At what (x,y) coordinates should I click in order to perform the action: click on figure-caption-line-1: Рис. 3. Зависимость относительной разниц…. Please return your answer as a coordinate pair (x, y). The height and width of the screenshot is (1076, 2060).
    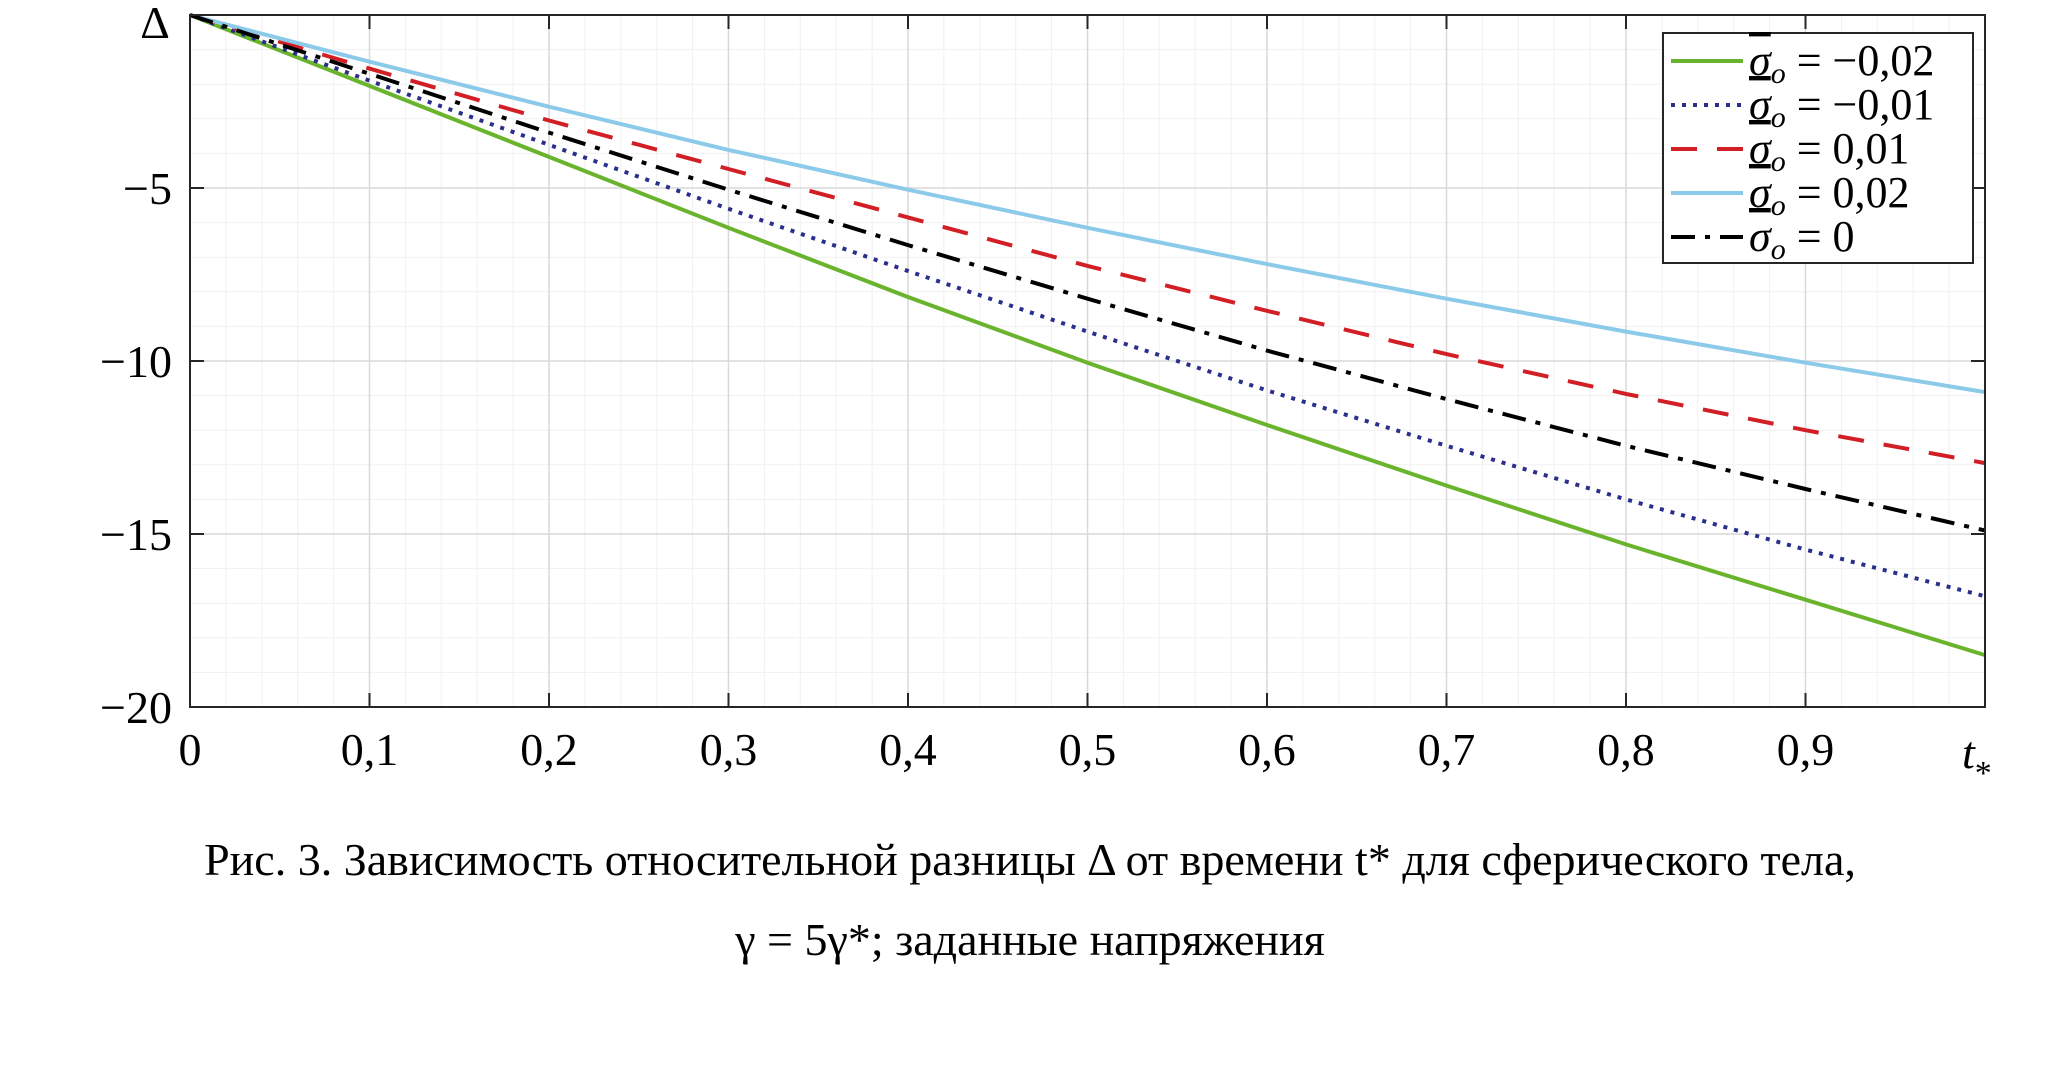
    Looking at the image, I should click on (1030, 859).